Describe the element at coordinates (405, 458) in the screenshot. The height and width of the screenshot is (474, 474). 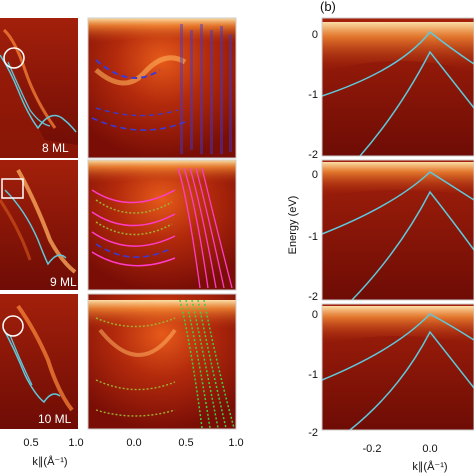
I see `right-x-axis: -0.2 0.0 k∥(Å⁻¹)` at that location.